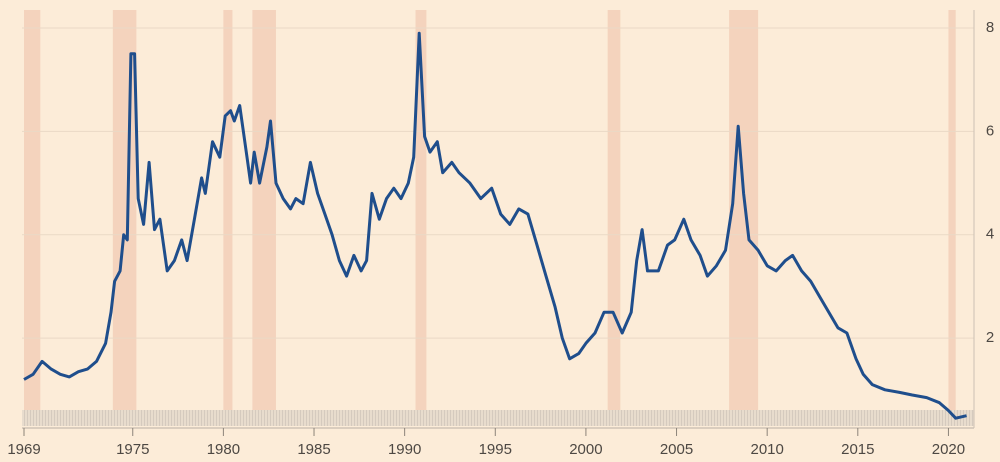 This screenshot has height=462, width=1000. What do you see at coordinates (990, 337) in the screenshot?
I see `y-tick-label: 2` at bounding box center [990, 337].